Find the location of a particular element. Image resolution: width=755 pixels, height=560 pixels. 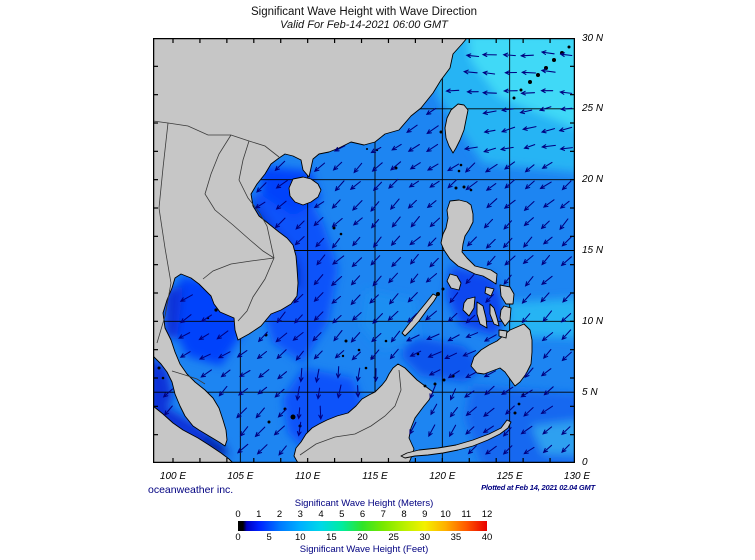

feet-tick: 10 is located at coordinates (300, 537).